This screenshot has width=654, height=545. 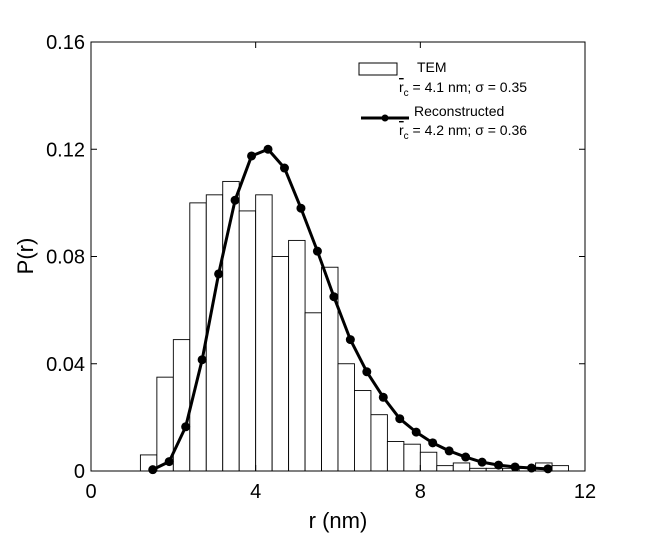 What do you see at coordinates (65, 365) in the screenshot?
I see `y-tick-label: 0.04` at bounding box center [65, 365].